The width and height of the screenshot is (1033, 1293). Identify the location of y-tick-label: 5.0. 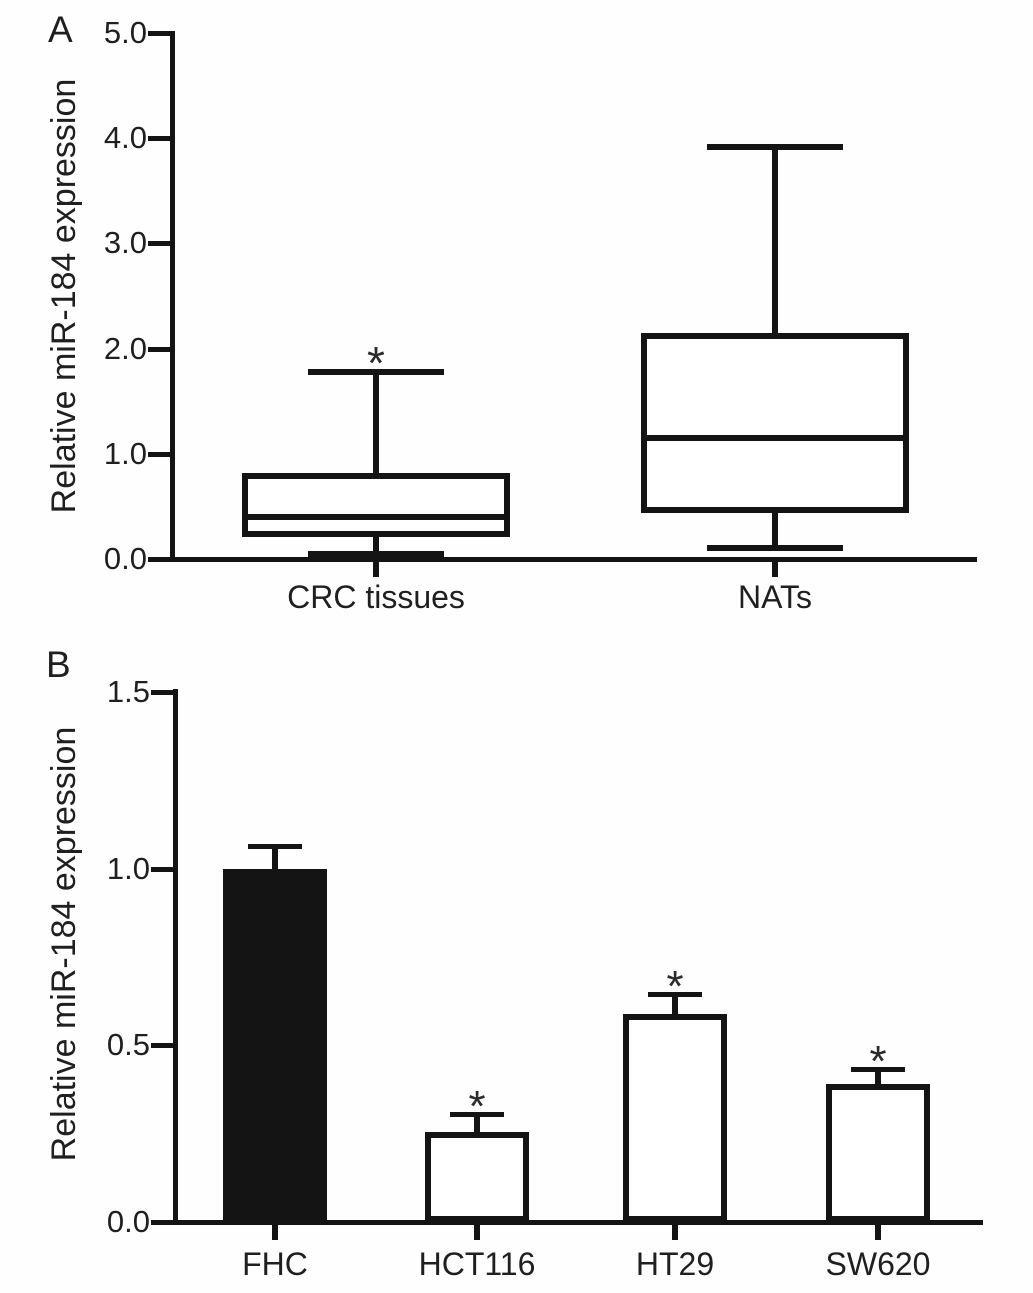
(125, 32).